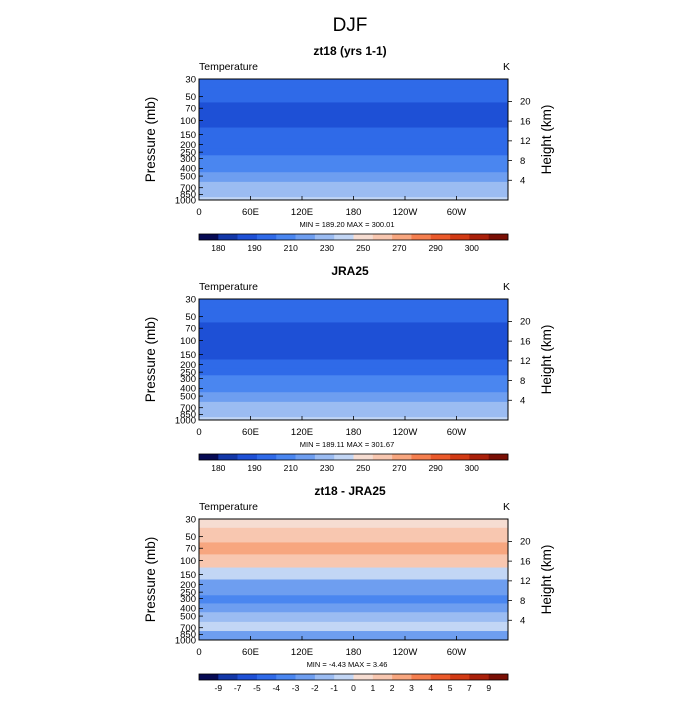  Describe the element at coordinates (190, 537) in the screenshot. I see `y-tick-label: 50` at that location.